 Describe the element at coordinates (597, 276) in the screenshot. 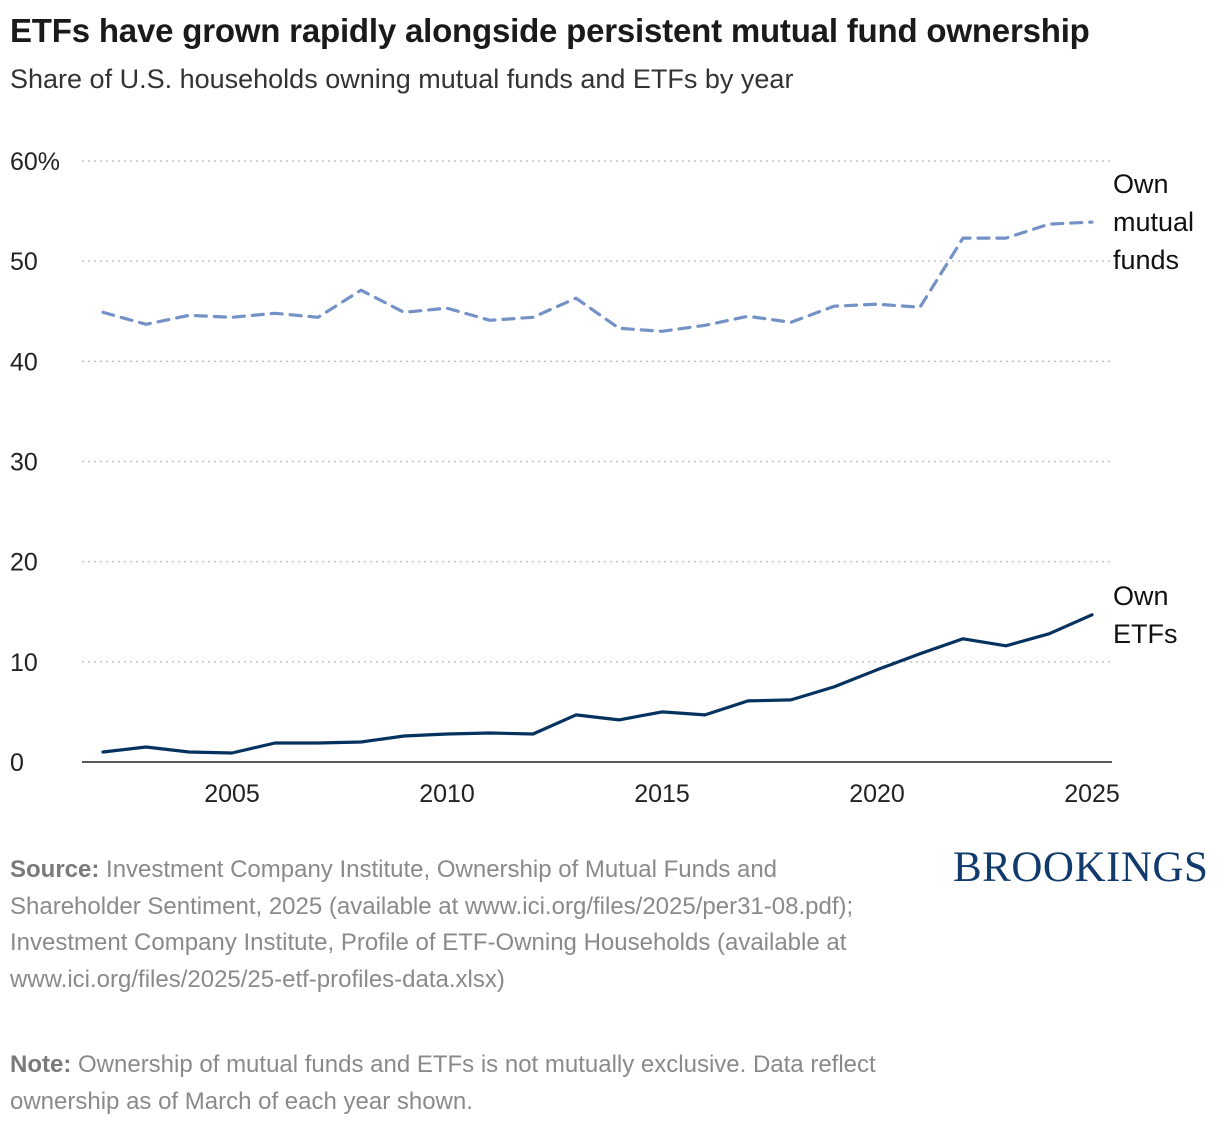

I see `mutual-funds-line` at that location.